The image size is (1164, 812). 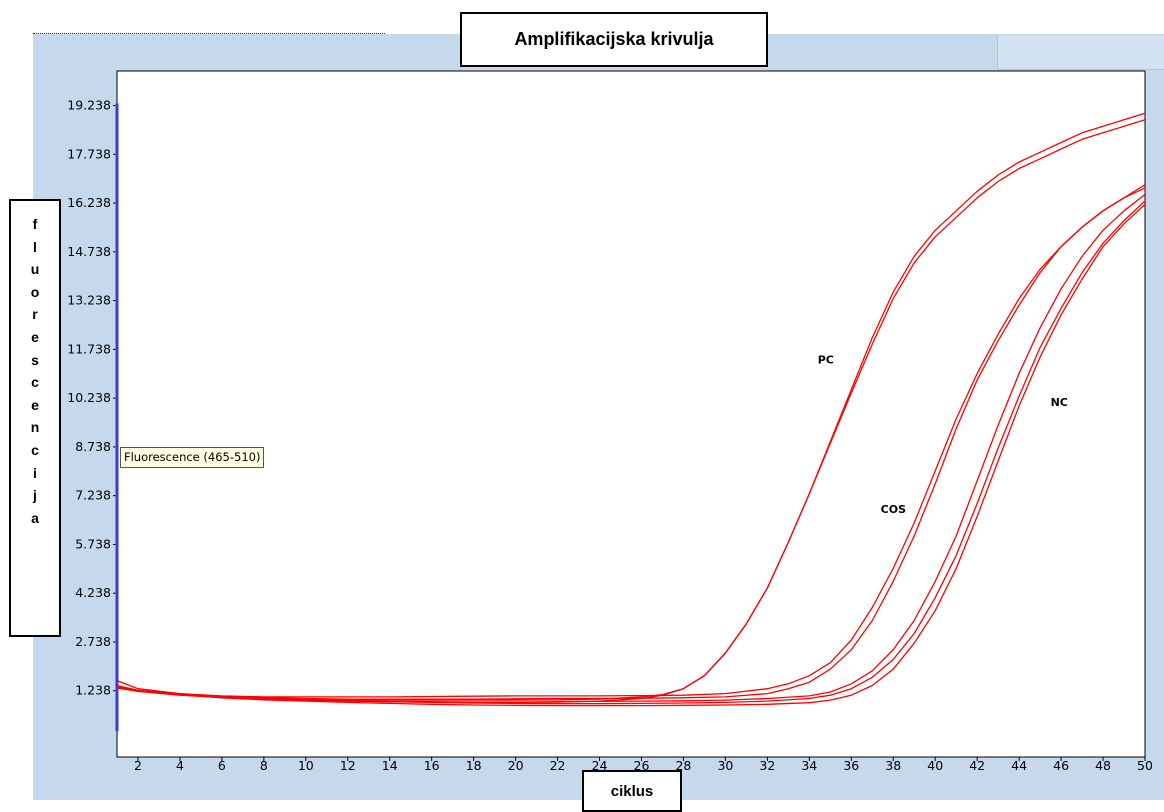 What do you see at coordinates (35, 472) in the screenshot?
I see `y-axis-label-letter: i` at bounding box center [35, 472].